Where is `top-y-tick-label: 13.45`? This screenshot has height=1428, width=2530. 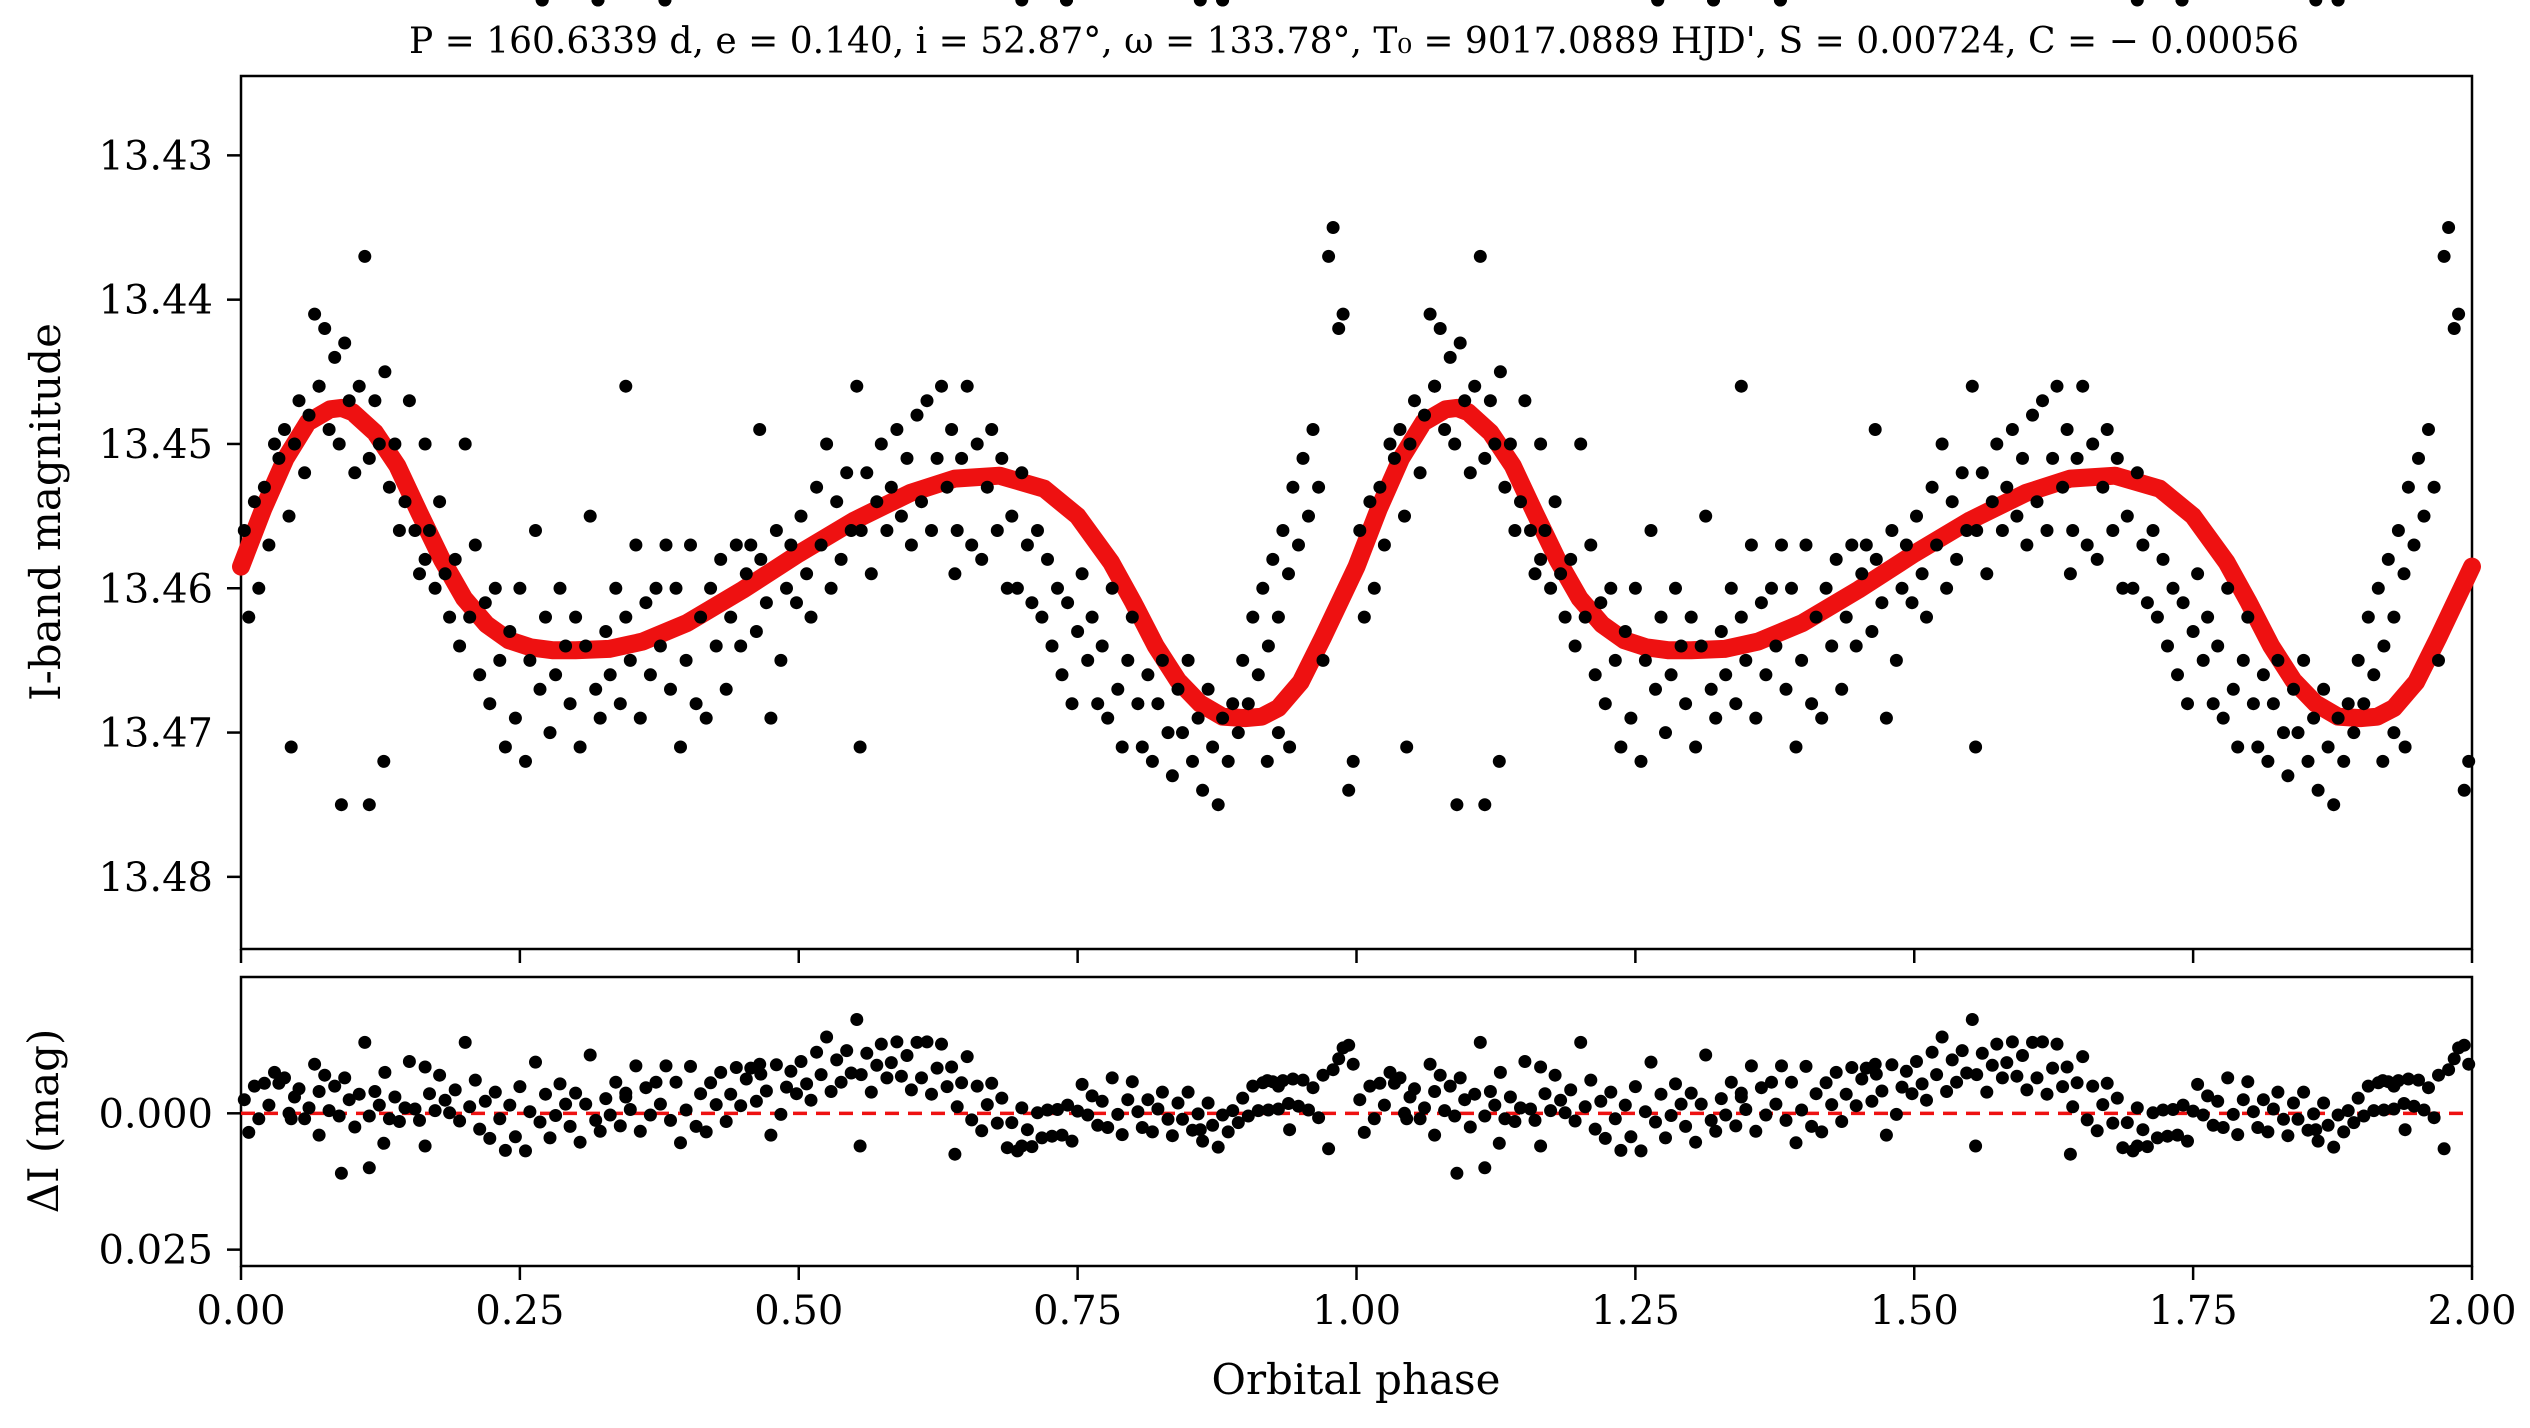 top-y-tick-label: 13.45 is located at coordinates (155, 445).